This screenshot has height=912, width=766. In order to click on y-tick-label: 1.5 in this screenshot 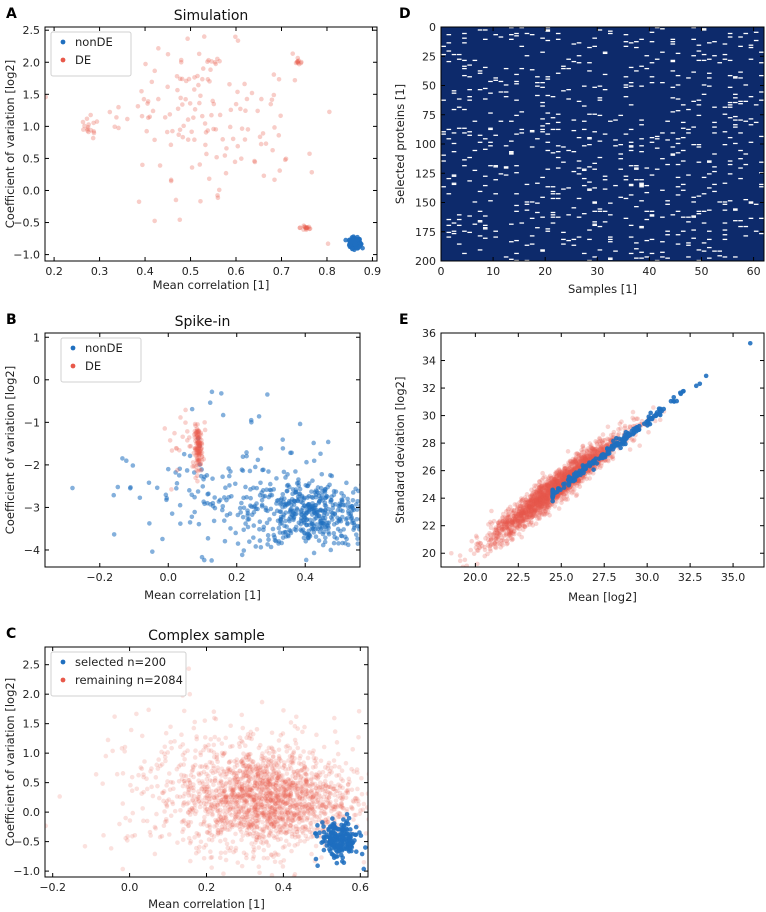, I will do `click(32, 94)`.